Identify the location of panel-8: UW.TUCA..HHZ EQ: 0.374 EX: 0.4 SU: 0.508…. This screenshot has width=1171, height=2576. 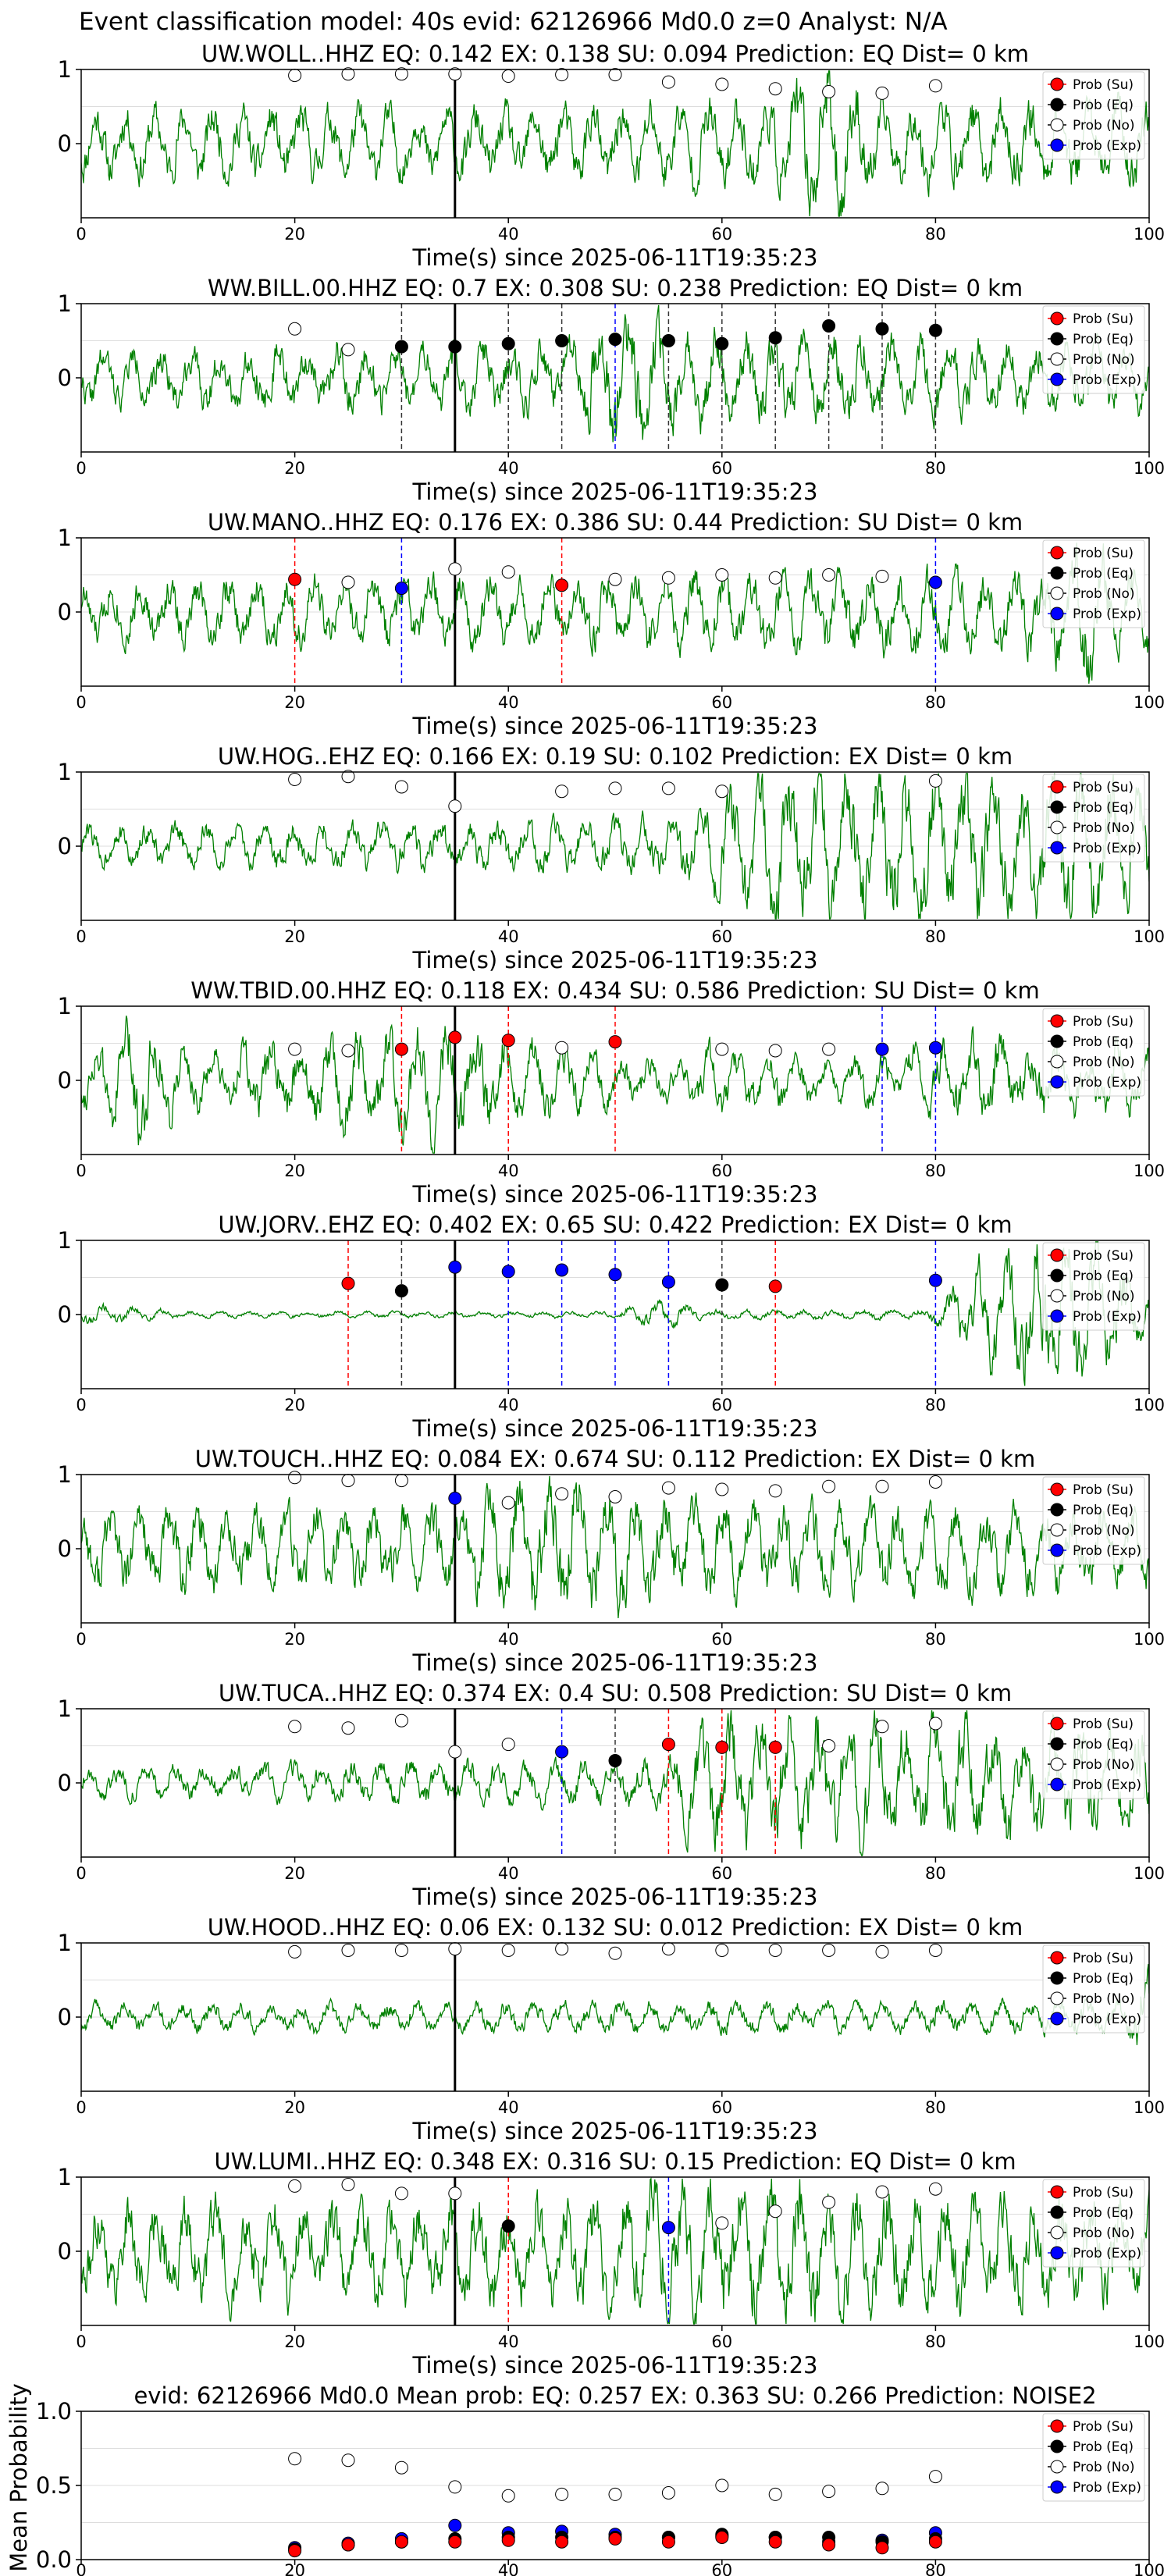
(612, 1795).